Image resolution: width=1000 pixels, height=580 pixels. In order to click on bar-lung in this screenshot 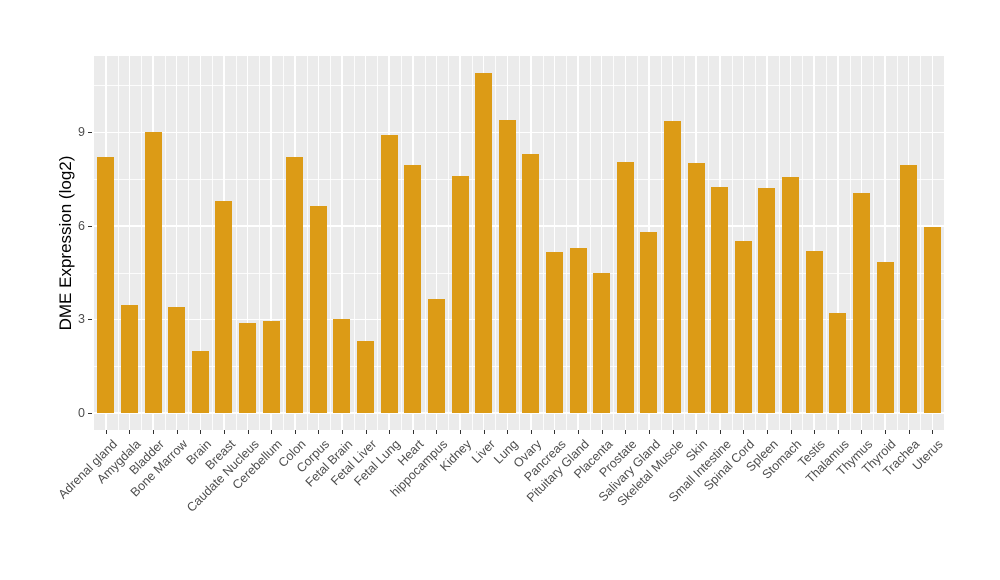, I will do `click(507, 266)`.